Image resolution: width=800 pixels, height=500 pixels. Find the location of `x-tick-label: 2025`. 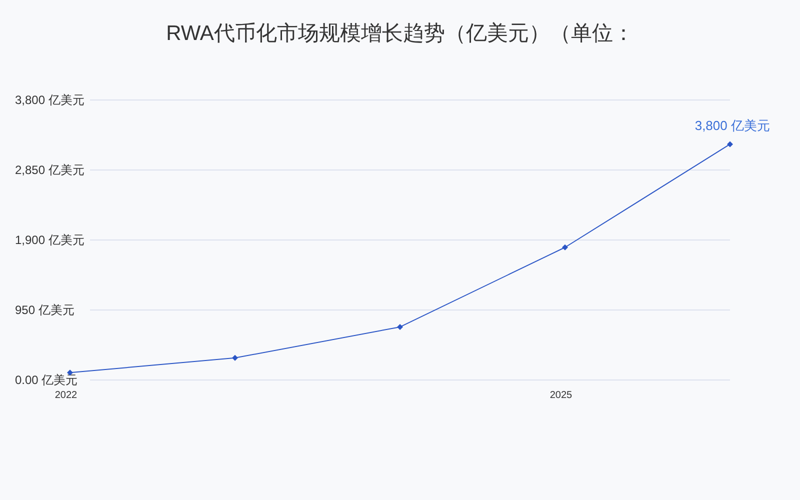

x-tick-label: 2025 is located at coordinates (561, 395).